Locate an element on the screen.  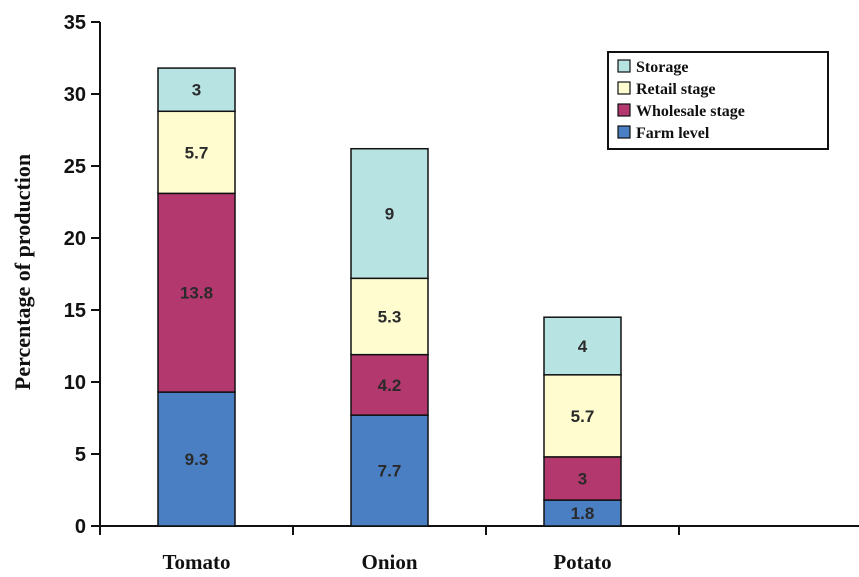
y-tick-label: 5 is located at coordinates (80, 455).